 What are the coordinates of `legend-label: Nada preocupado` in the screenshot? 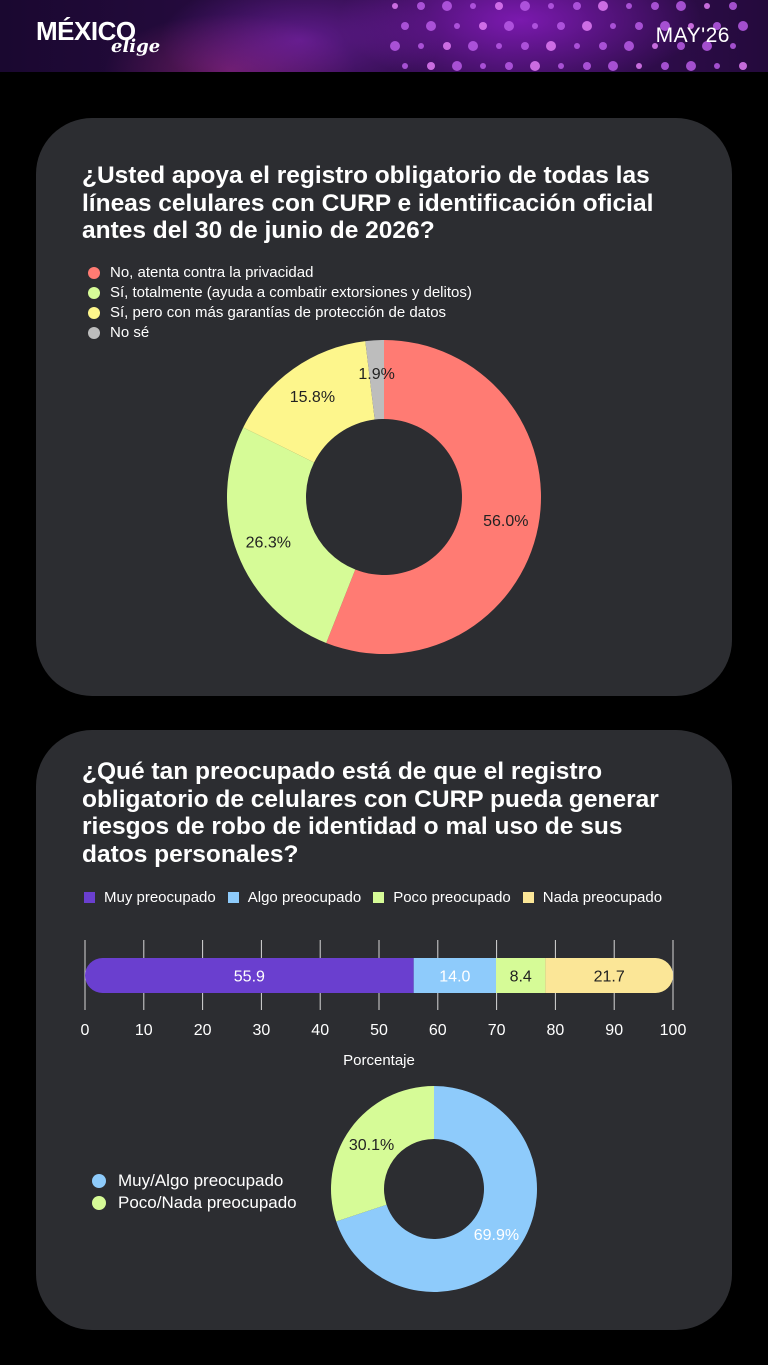 It's located at (602, 897).